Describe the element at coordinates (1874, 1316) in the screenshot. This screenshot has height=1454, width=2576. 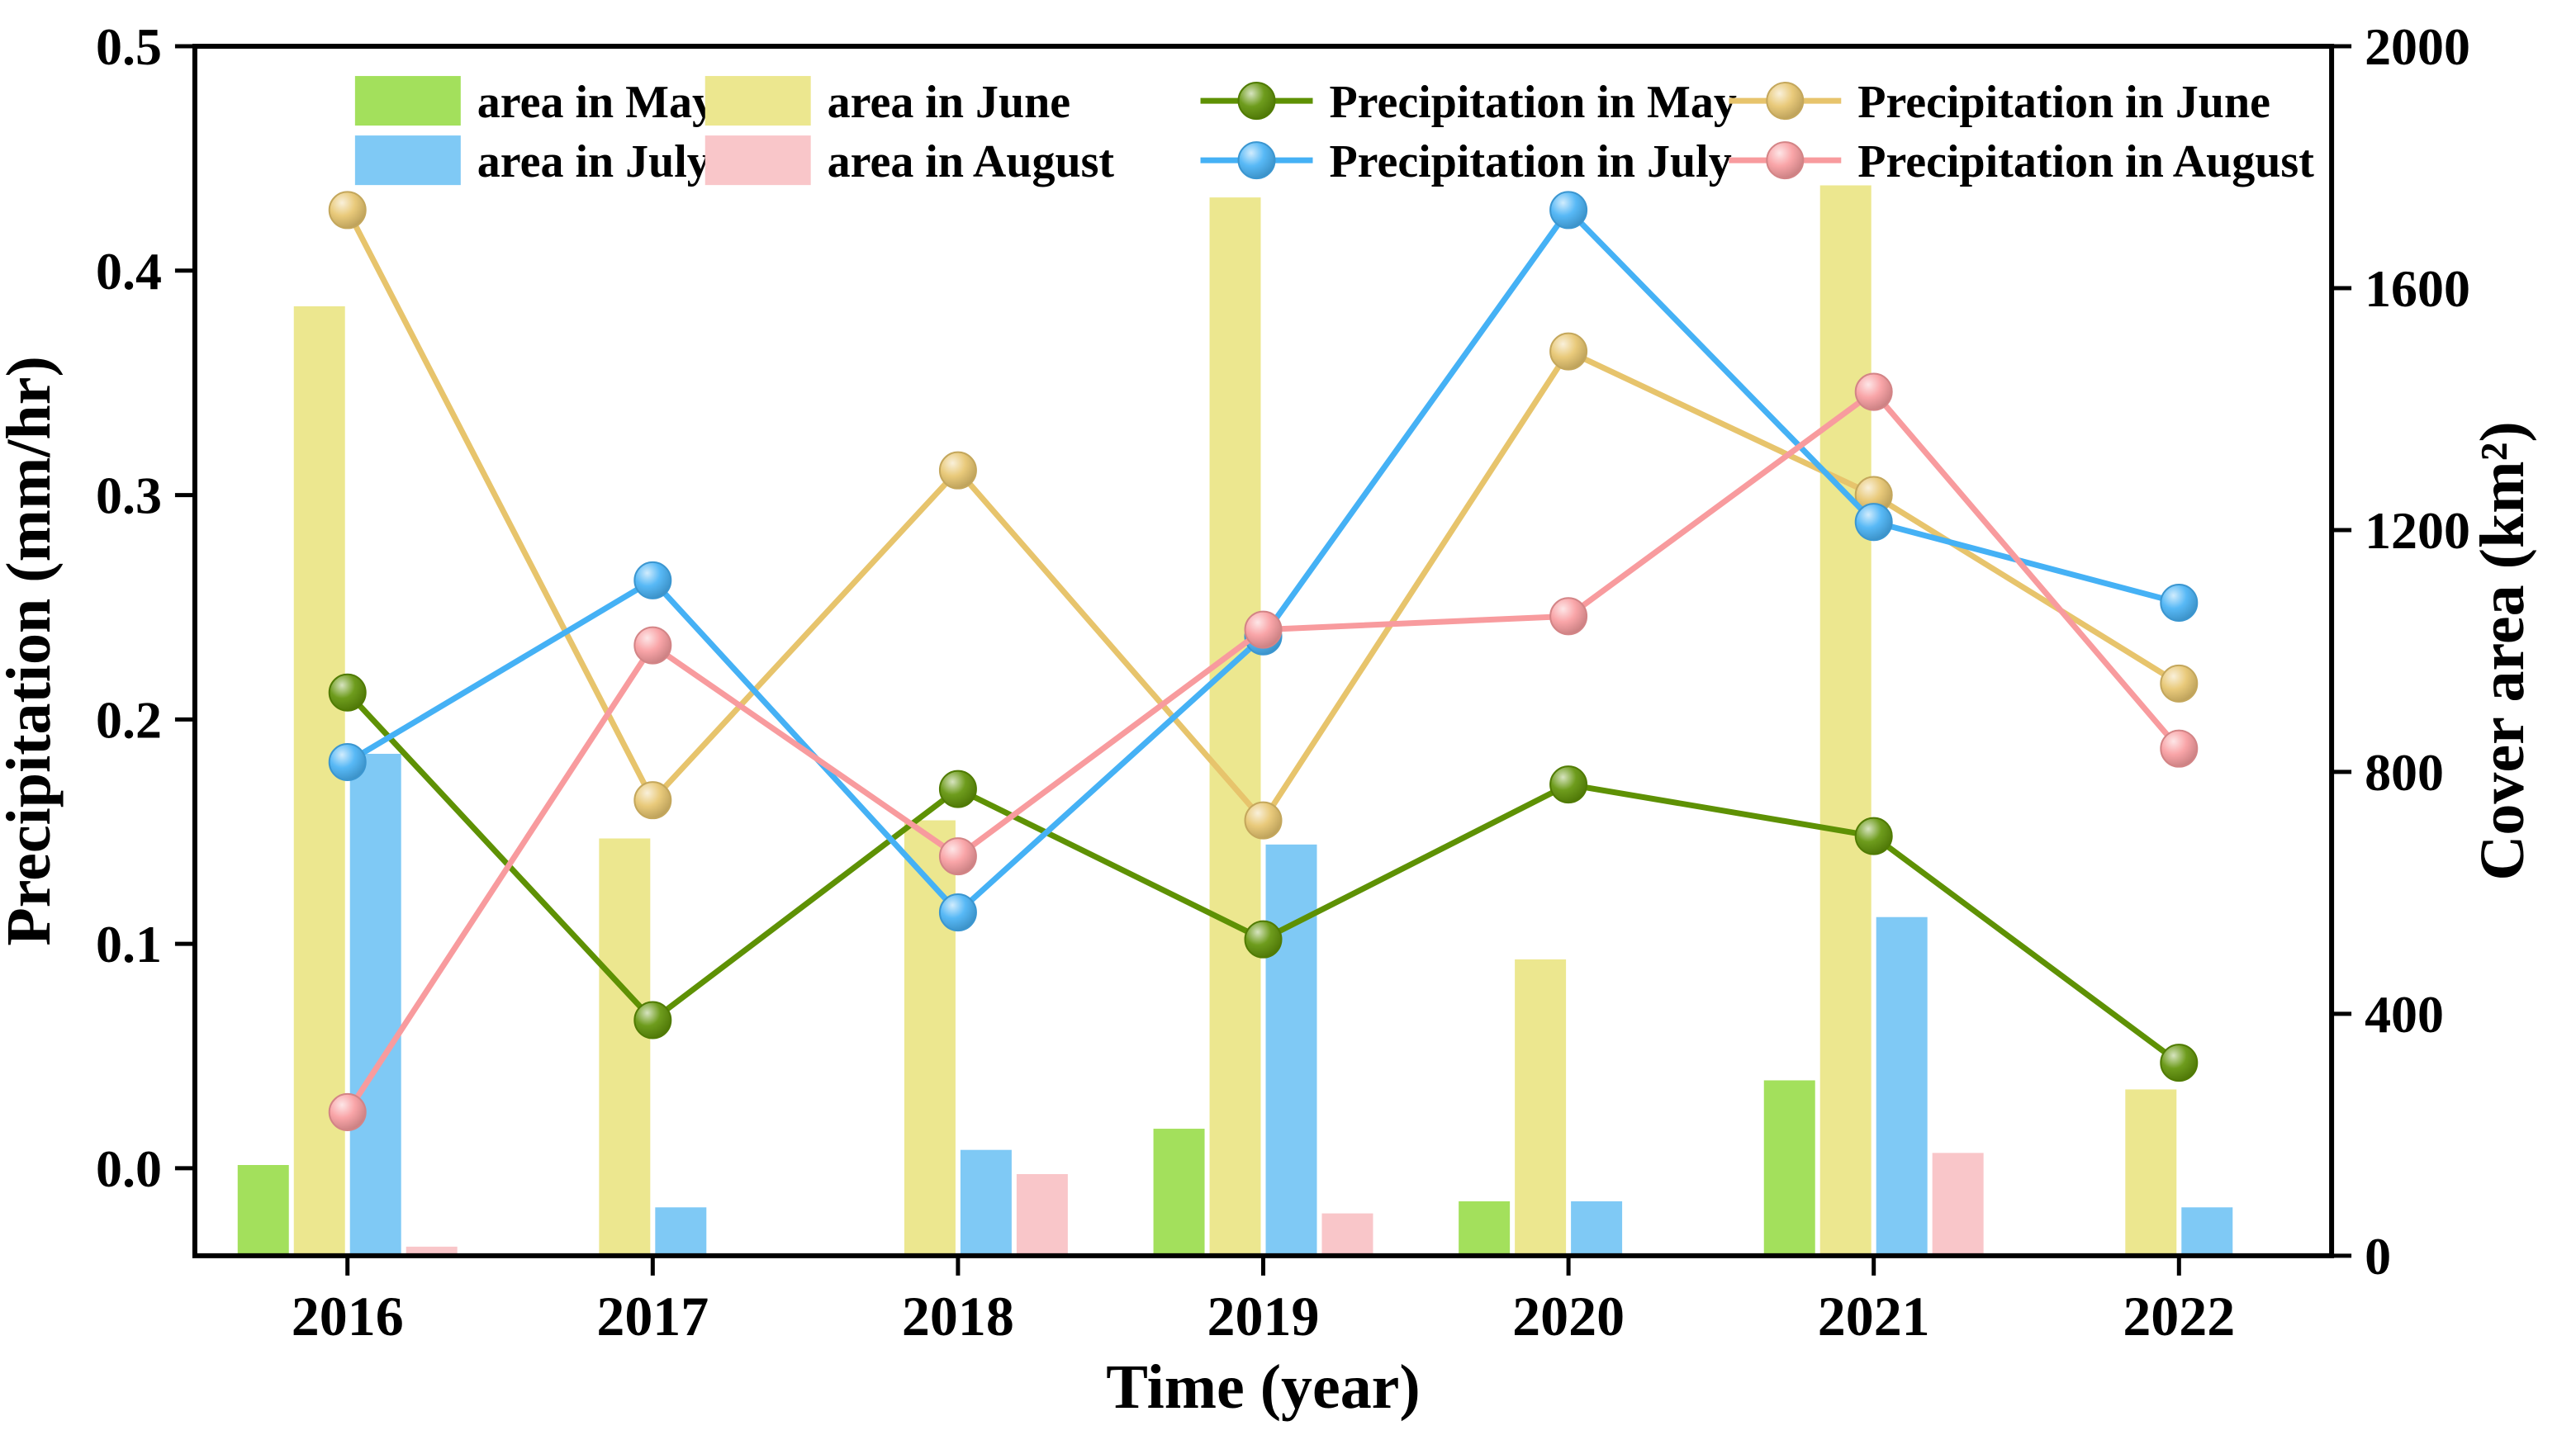
I see `x-tick-label: 2021` at that location.